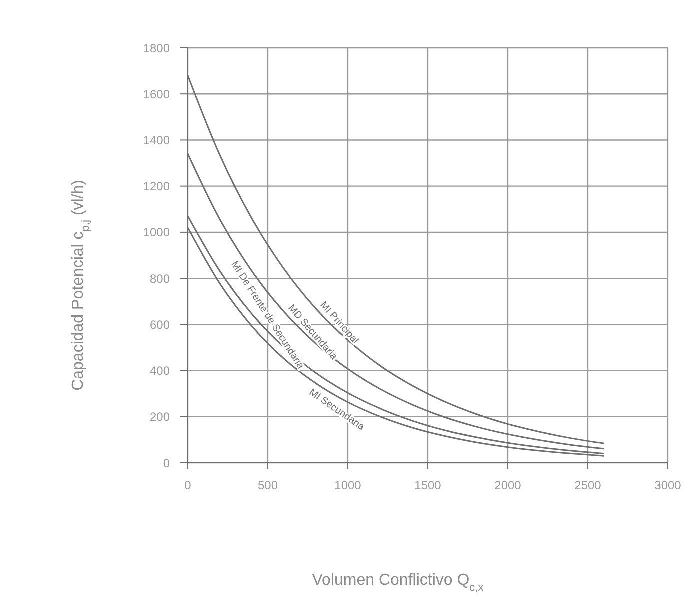 This screenshot has height=606, width=695. I want to click on x-tick-label: 3000, so click(668, 485).